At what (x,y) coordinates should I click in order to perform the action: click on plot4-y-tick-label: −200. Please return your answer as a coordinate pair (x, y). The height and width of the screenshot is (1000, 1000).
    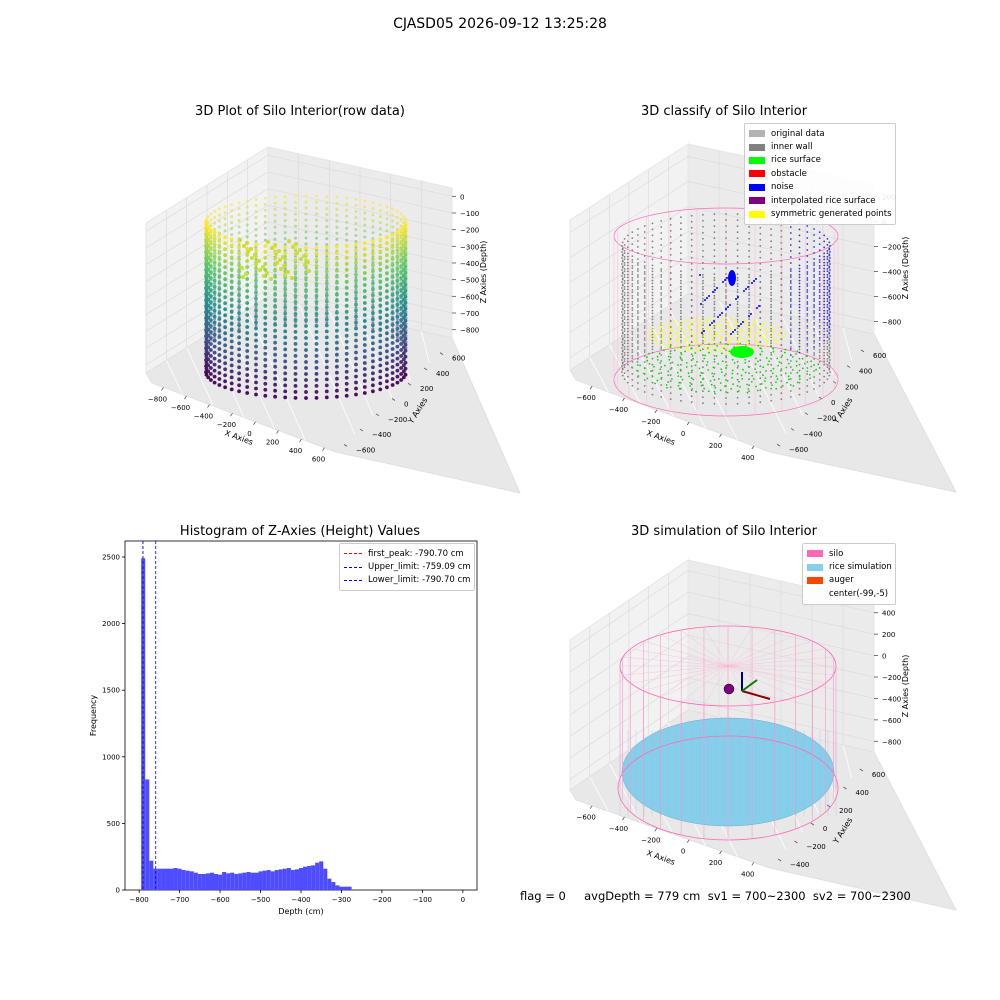
    Looking at the image, I should click on (816, 847).